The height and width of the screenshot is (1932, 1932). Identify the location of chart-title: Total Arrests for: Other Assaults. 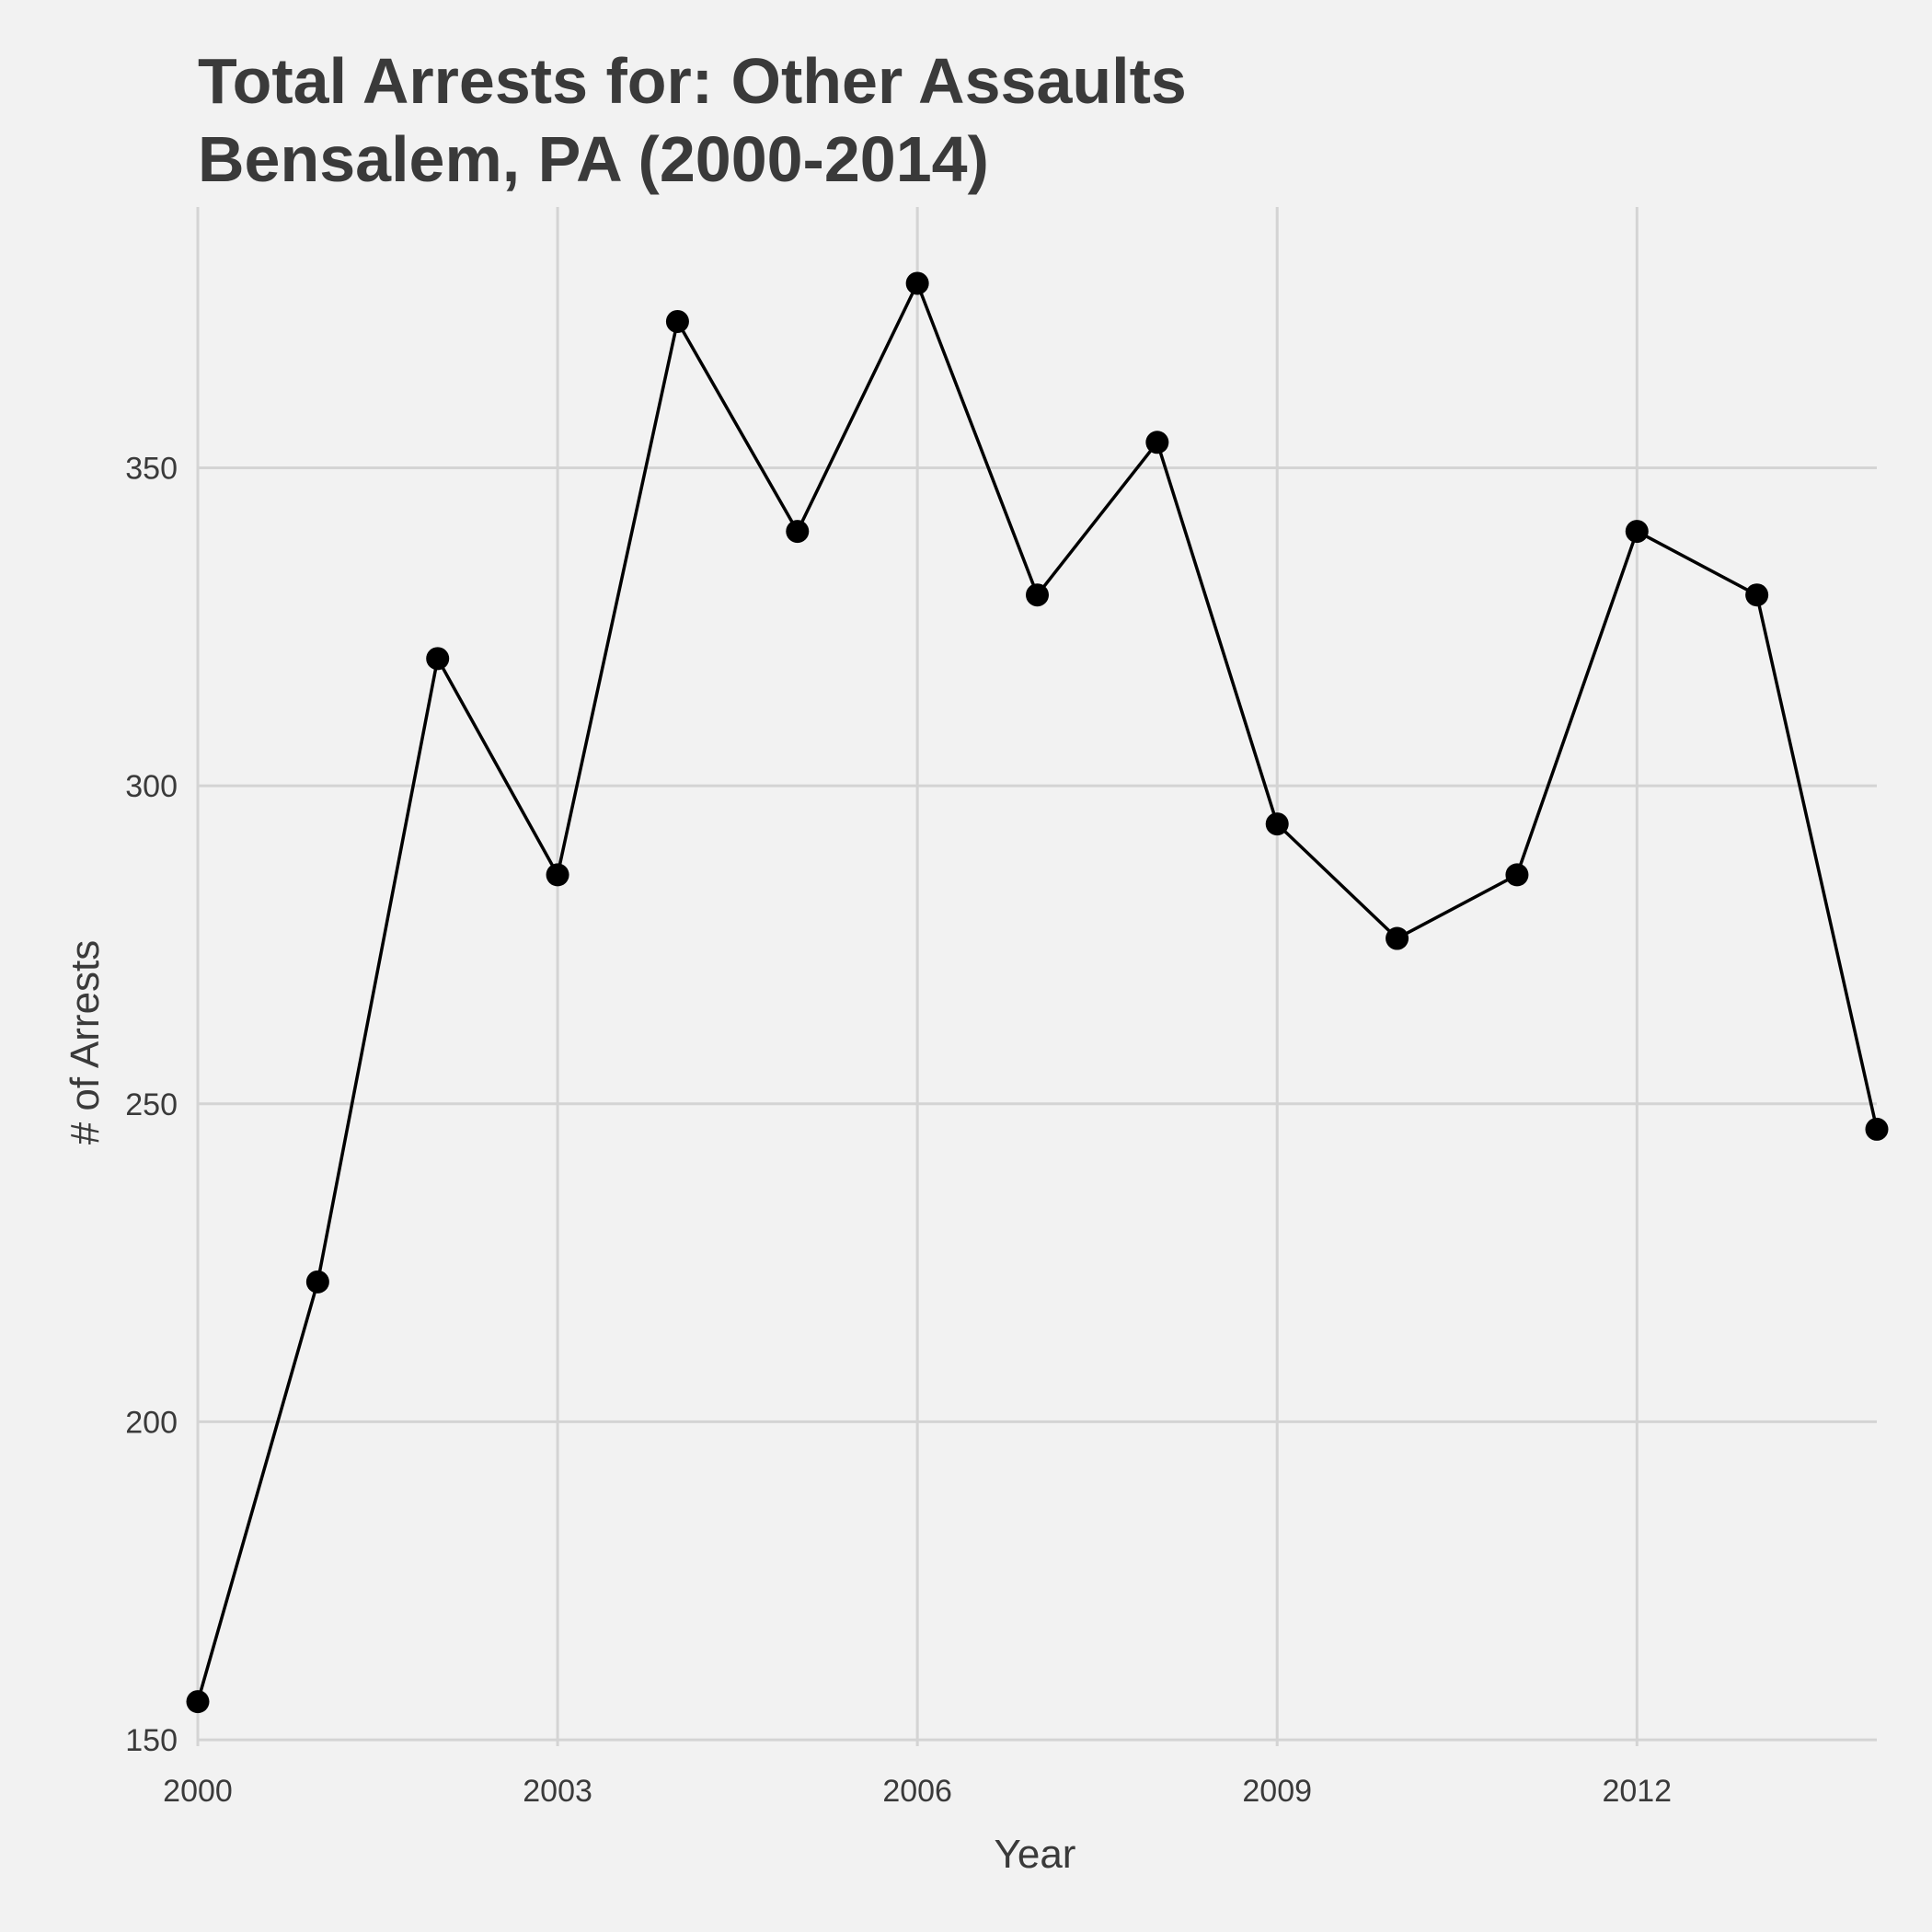
(692, 81).